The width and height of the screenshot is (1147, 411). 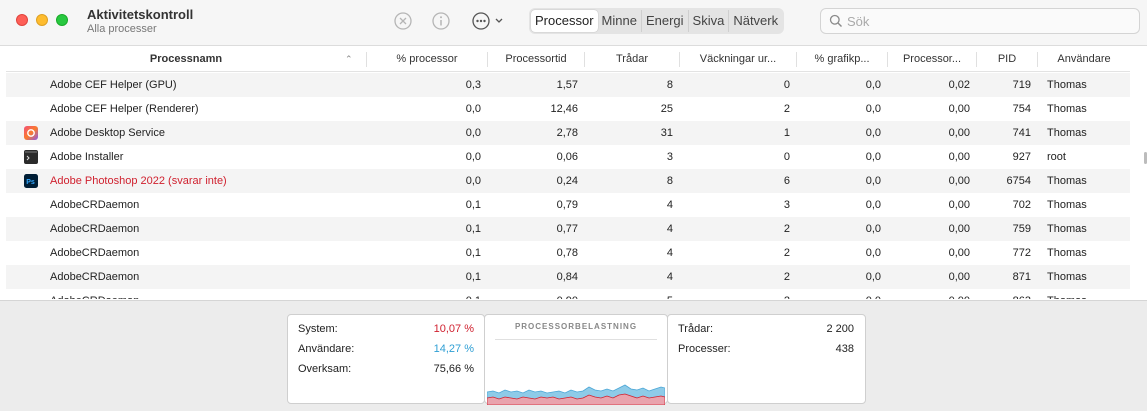 I want to click on column-header-cpu-time: Processortid, so click(x=536, y=59).